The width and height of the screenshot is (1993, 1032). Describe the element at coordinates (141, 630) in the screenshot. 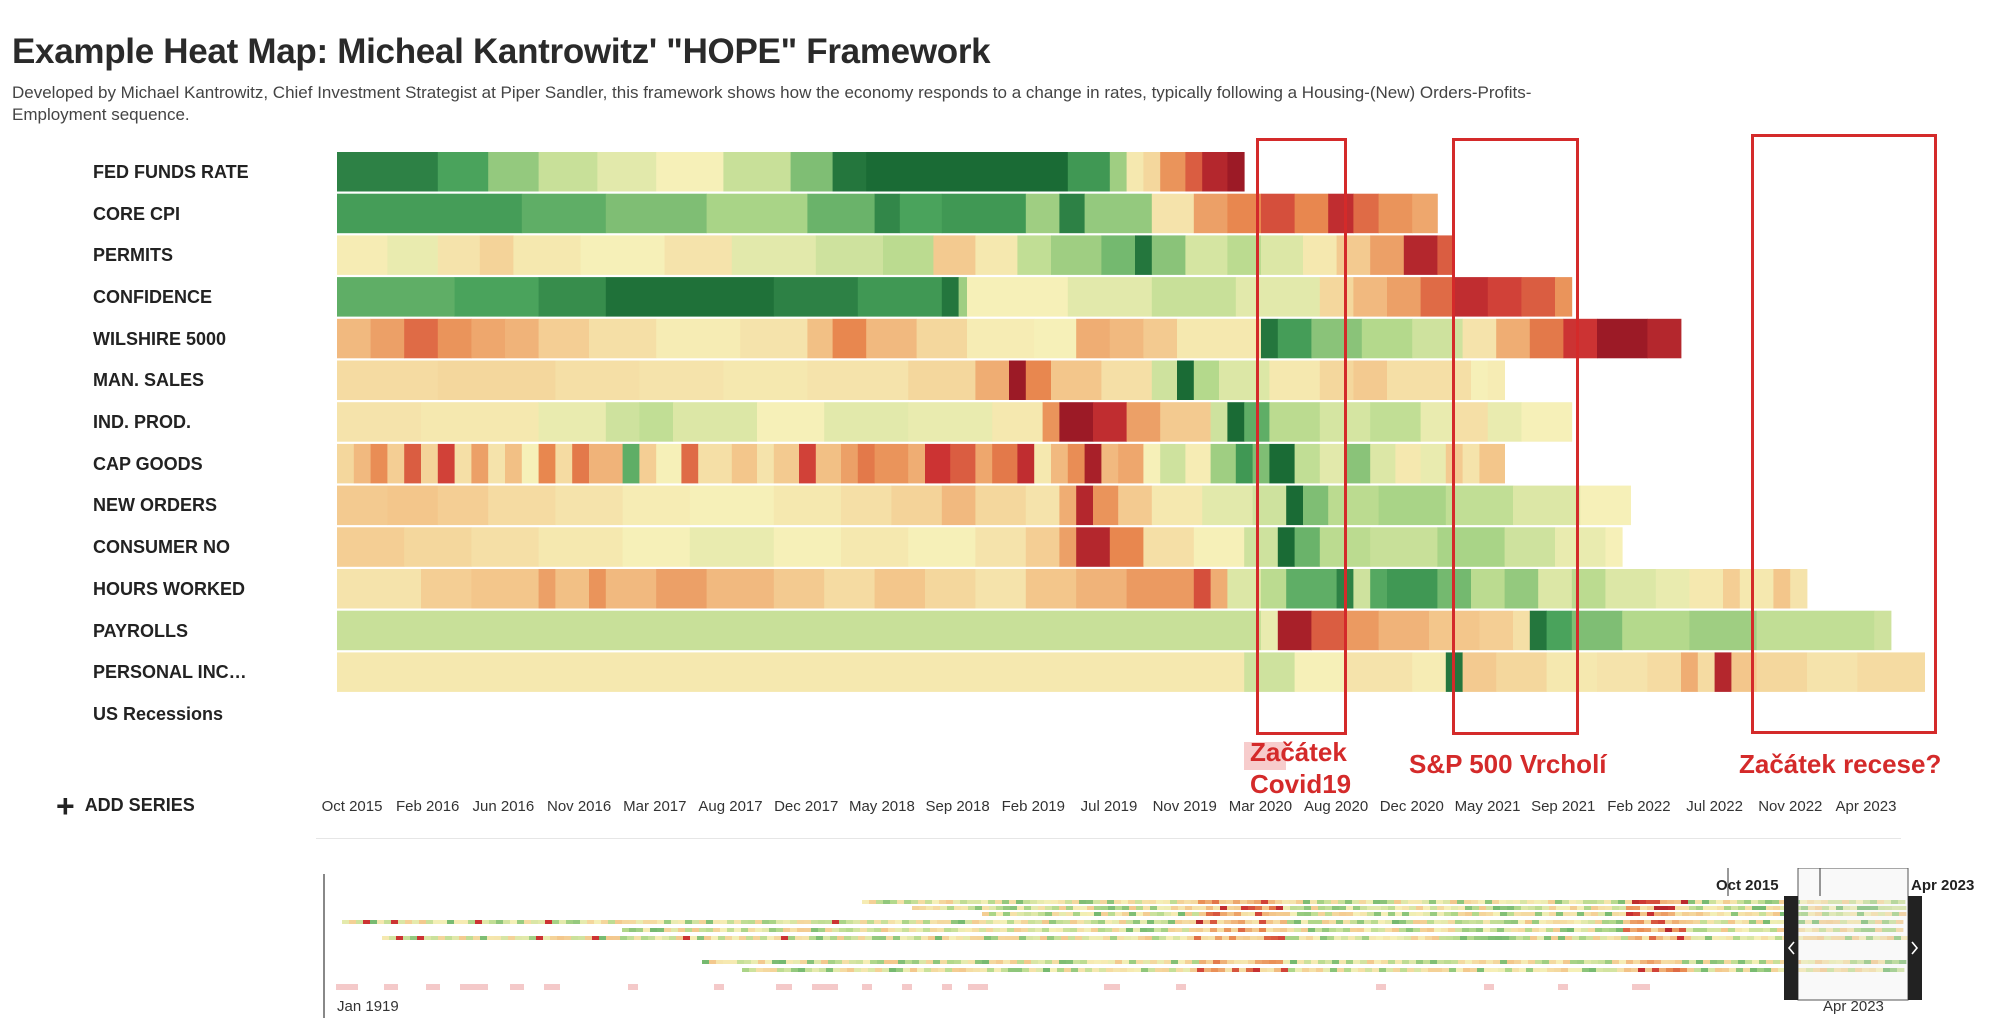

I see `row-label: PAYROLLS` at that location.